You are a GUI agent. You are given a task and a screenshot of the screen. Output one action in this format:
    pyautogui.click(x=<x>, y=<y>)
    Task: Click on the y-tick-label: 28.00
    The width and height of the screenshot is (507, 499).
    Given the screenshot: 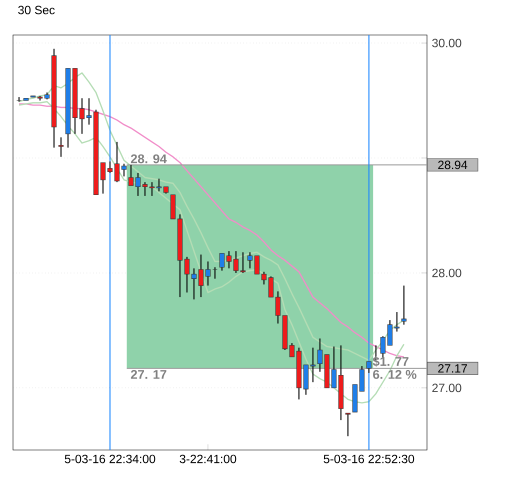 What is the action you would take?
    pyautogui.click(x=447, y=273)
    